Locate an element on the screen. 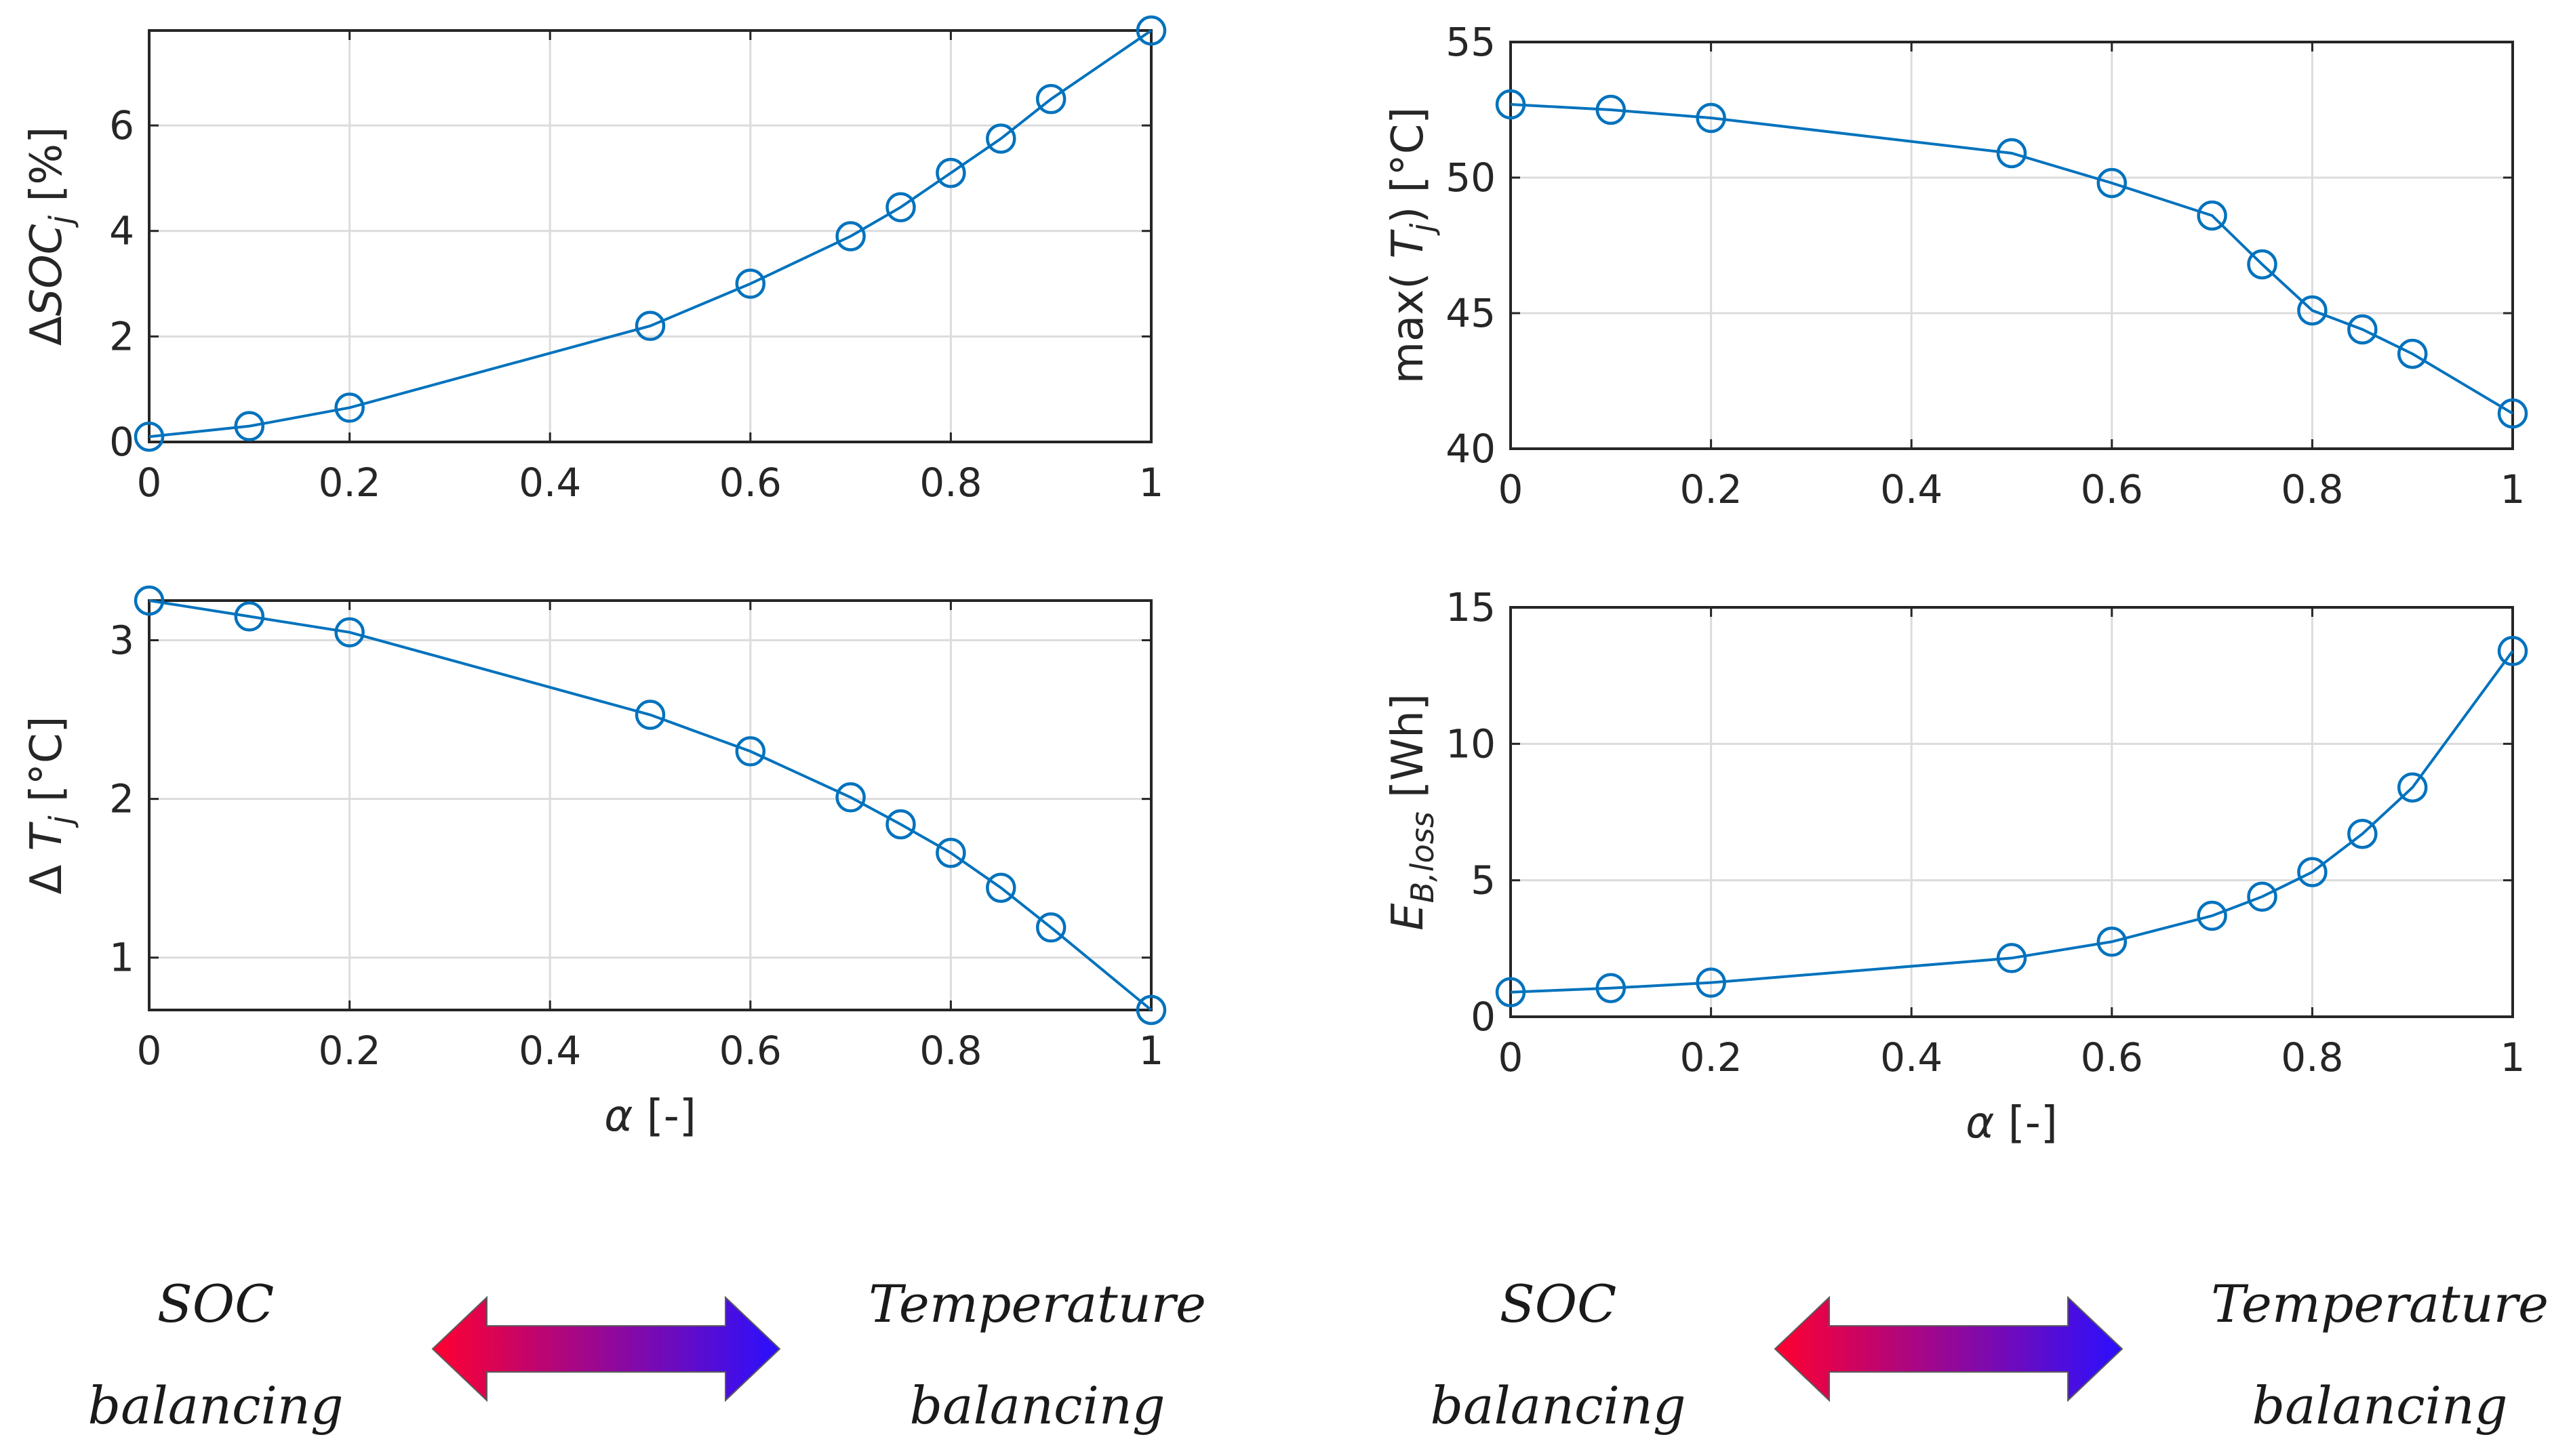 The height and width of the screenshot is (1456, 2552). caption-right-soc-line2: balancing is located at coordinates (1559, 1405).